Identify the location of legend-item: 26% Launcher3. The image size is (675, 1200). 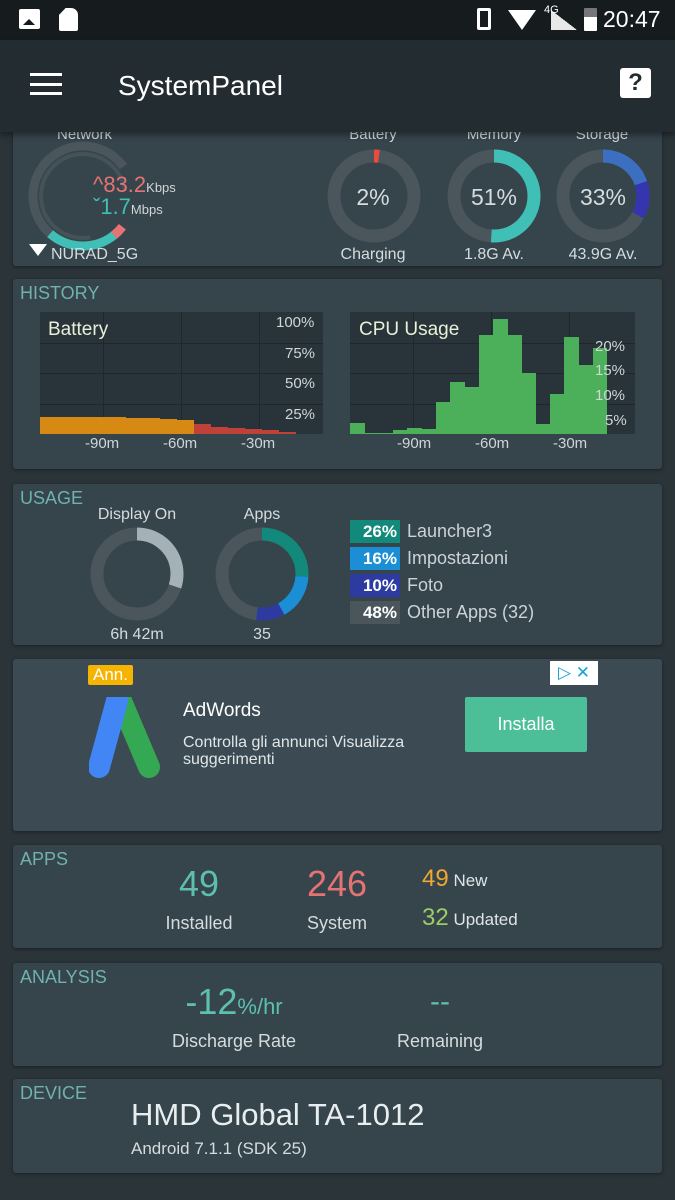
(421, 531).